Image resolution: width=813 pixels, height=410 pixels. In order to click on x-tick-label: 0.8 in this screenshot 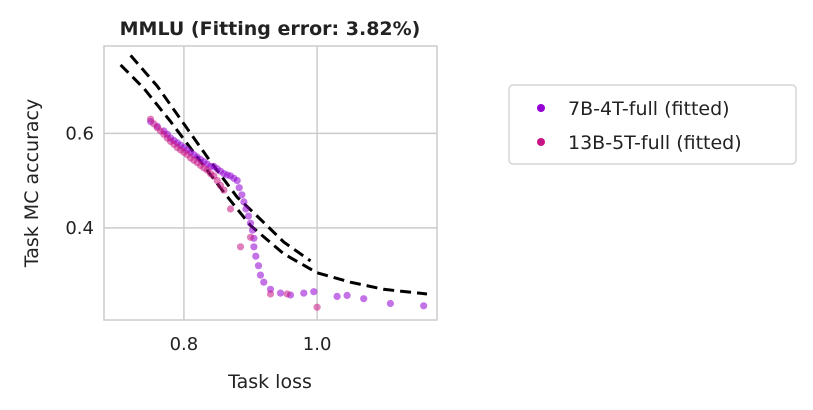, I will do `click(184, 344)`.